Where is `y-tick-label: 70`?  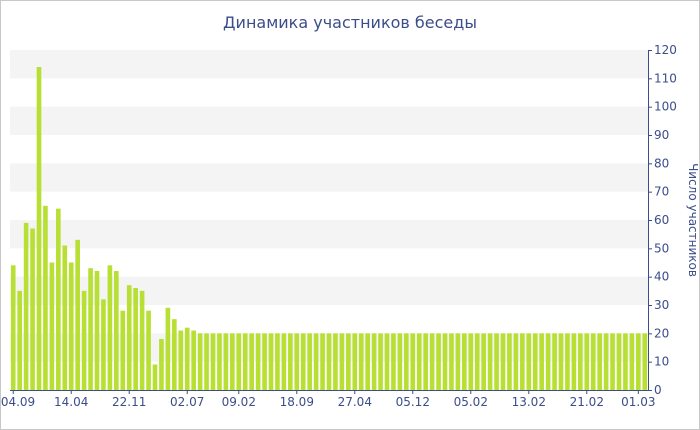
y-tick-label: 70 is located at coordinates (661, 192).